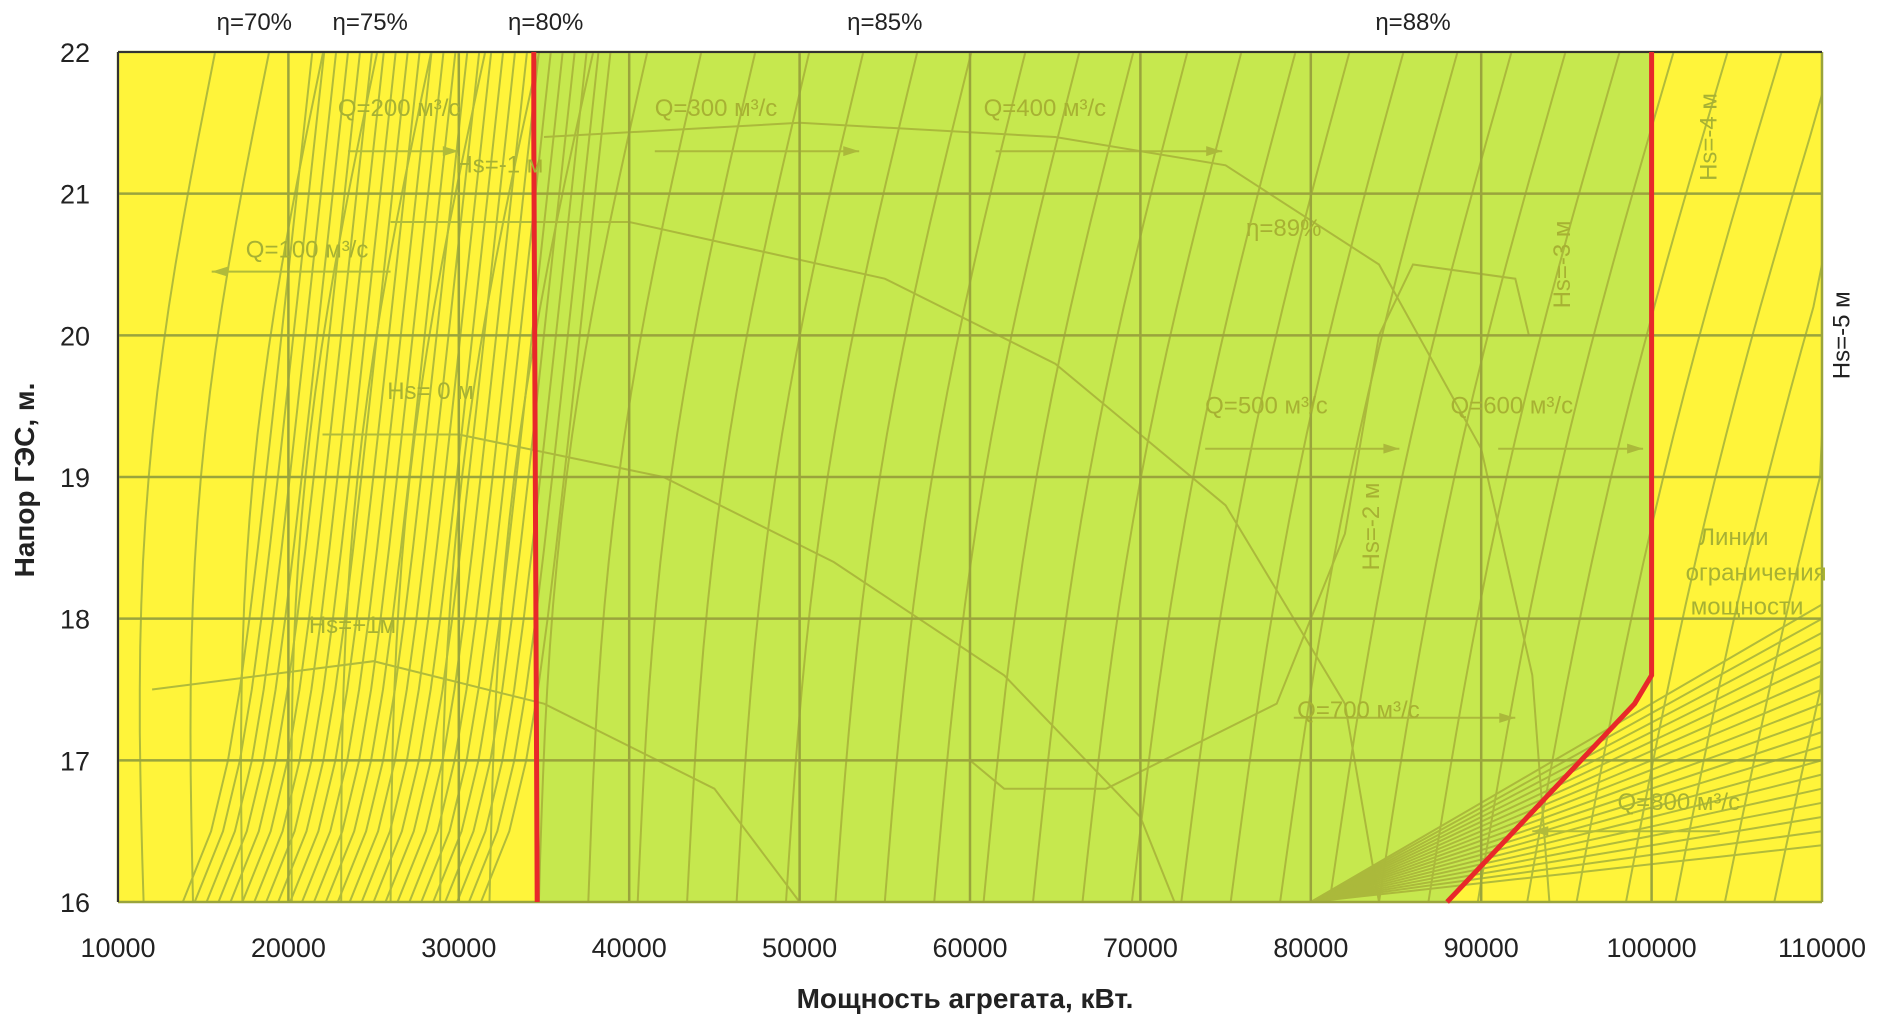 The image size is (1877, 1029). What do you see at coordinates (1652, 948) in the screenshot?
I see `x-tick-label: 100000` at bounding box center [1652, 948].